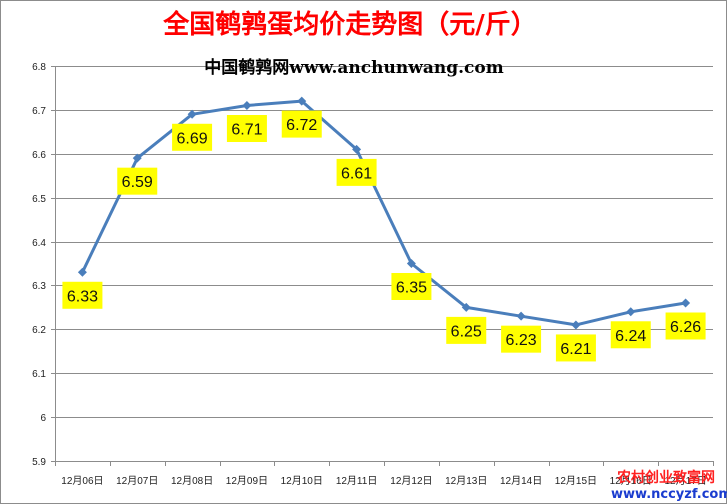  Describe the element at coordinates (349, 24) in the screenshot. I see `chart-title: 全国鹌鹑蛋均价走势图（元/斤）` at that location.